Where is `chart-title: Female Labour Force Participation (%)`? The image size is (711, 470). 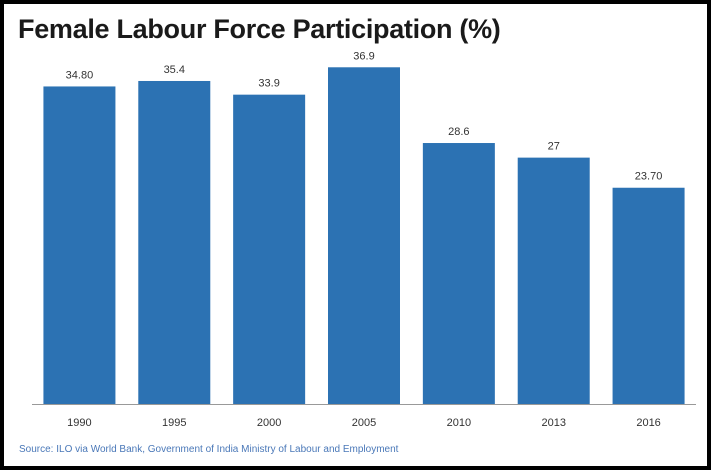 chart-title: Female Labour Force Participation (%) is located at coordinates (259, 29).